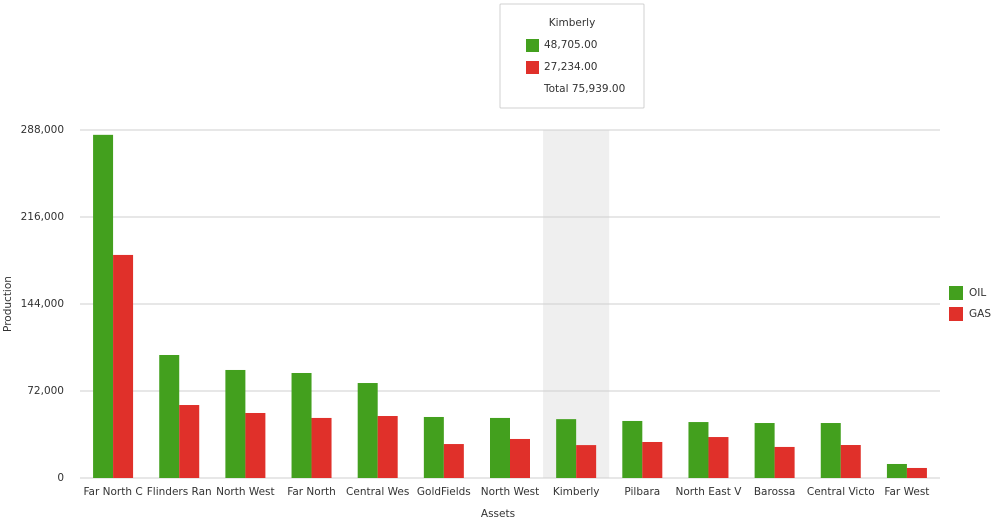 The width and height of the screenshot is (997, 525). Describe the element at coordinates (311, 492) in the screenshot. I see `x-tick-label: Far North` at that location.